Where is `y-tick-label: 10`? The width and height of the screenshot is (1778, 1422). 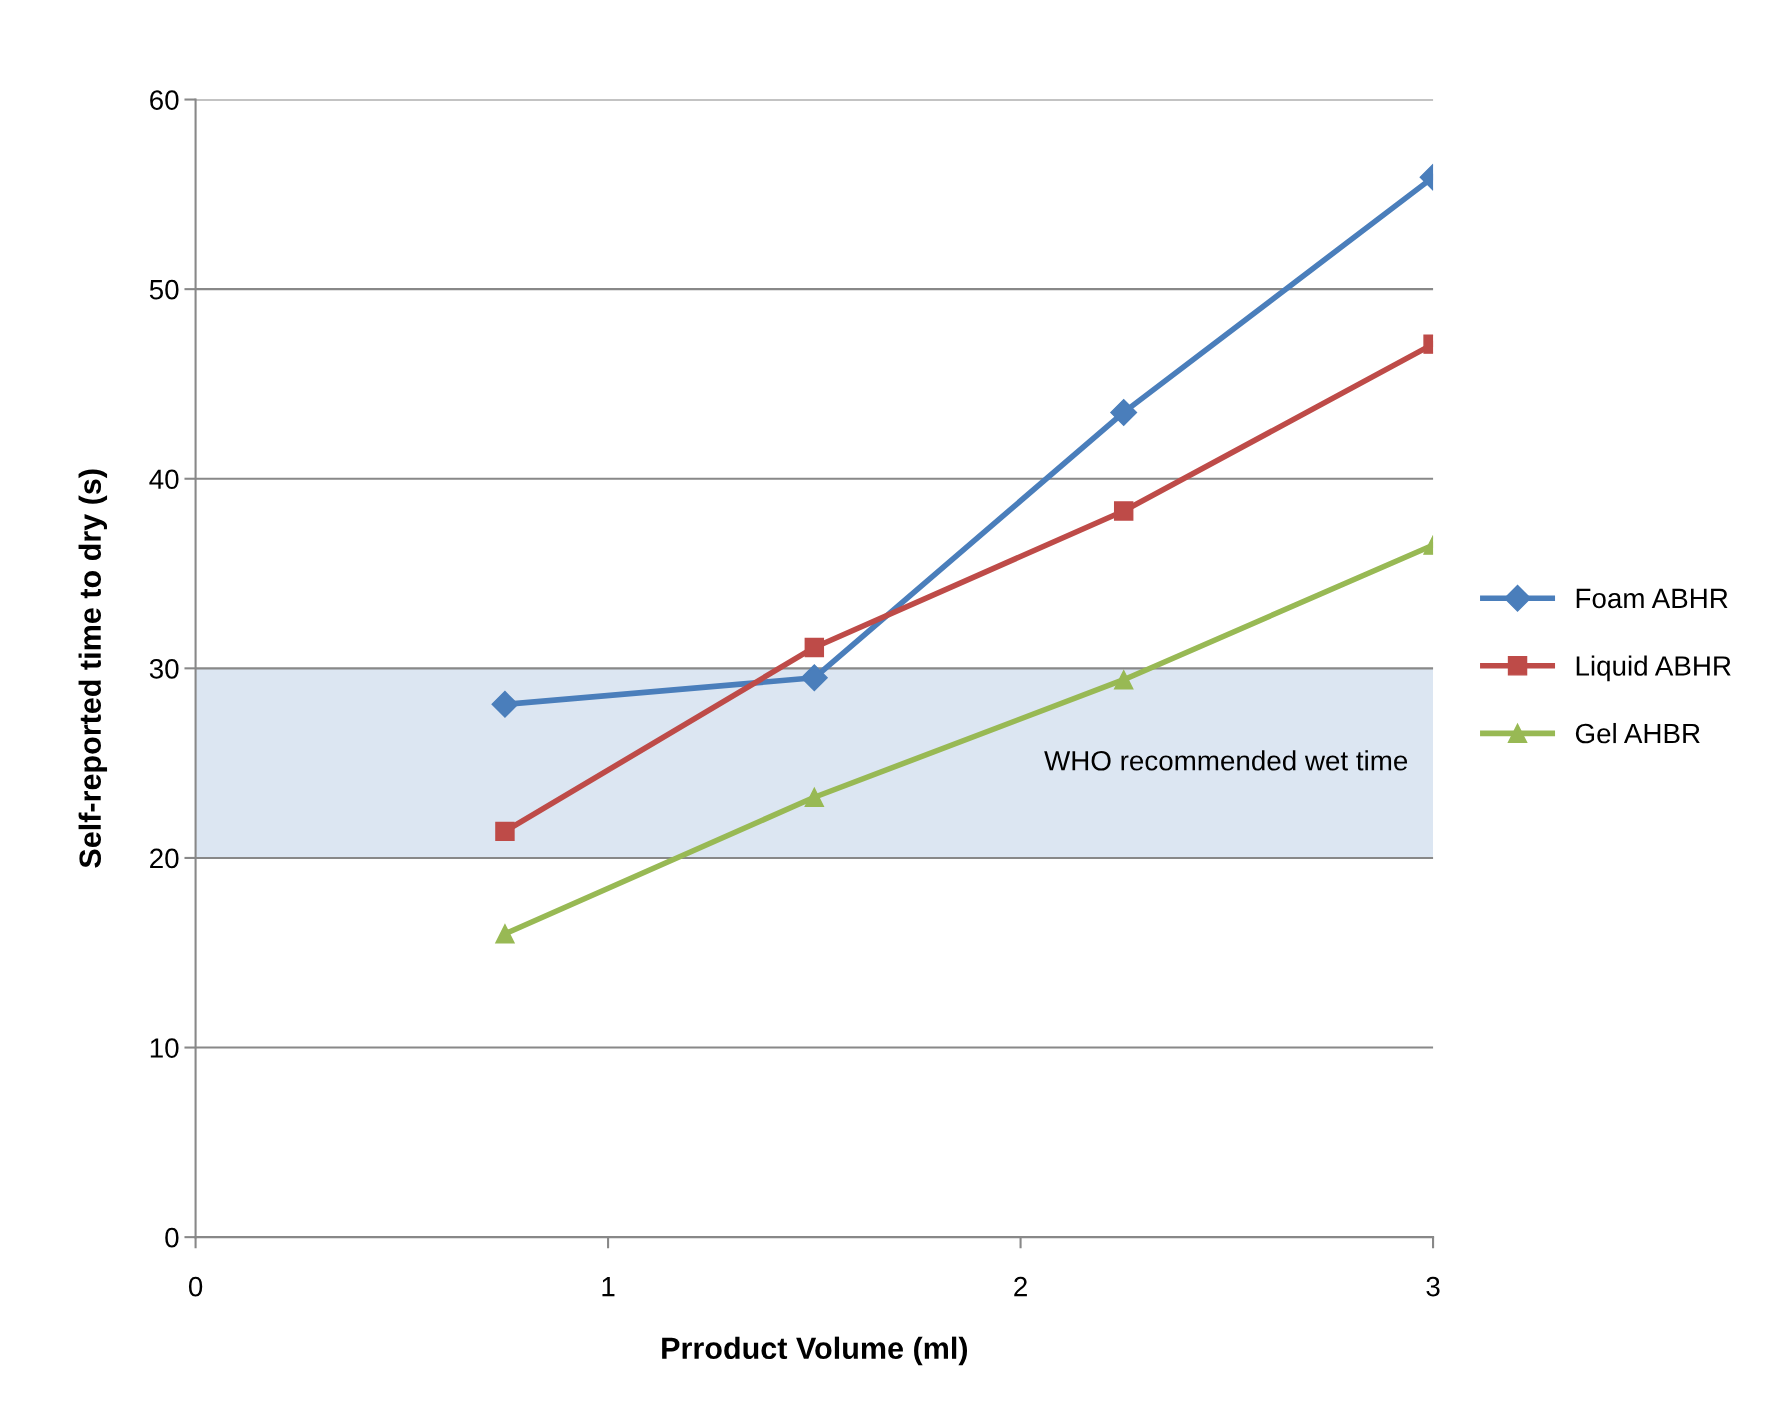 y-tick-label: 10 is located at coordinates (164, 1048).